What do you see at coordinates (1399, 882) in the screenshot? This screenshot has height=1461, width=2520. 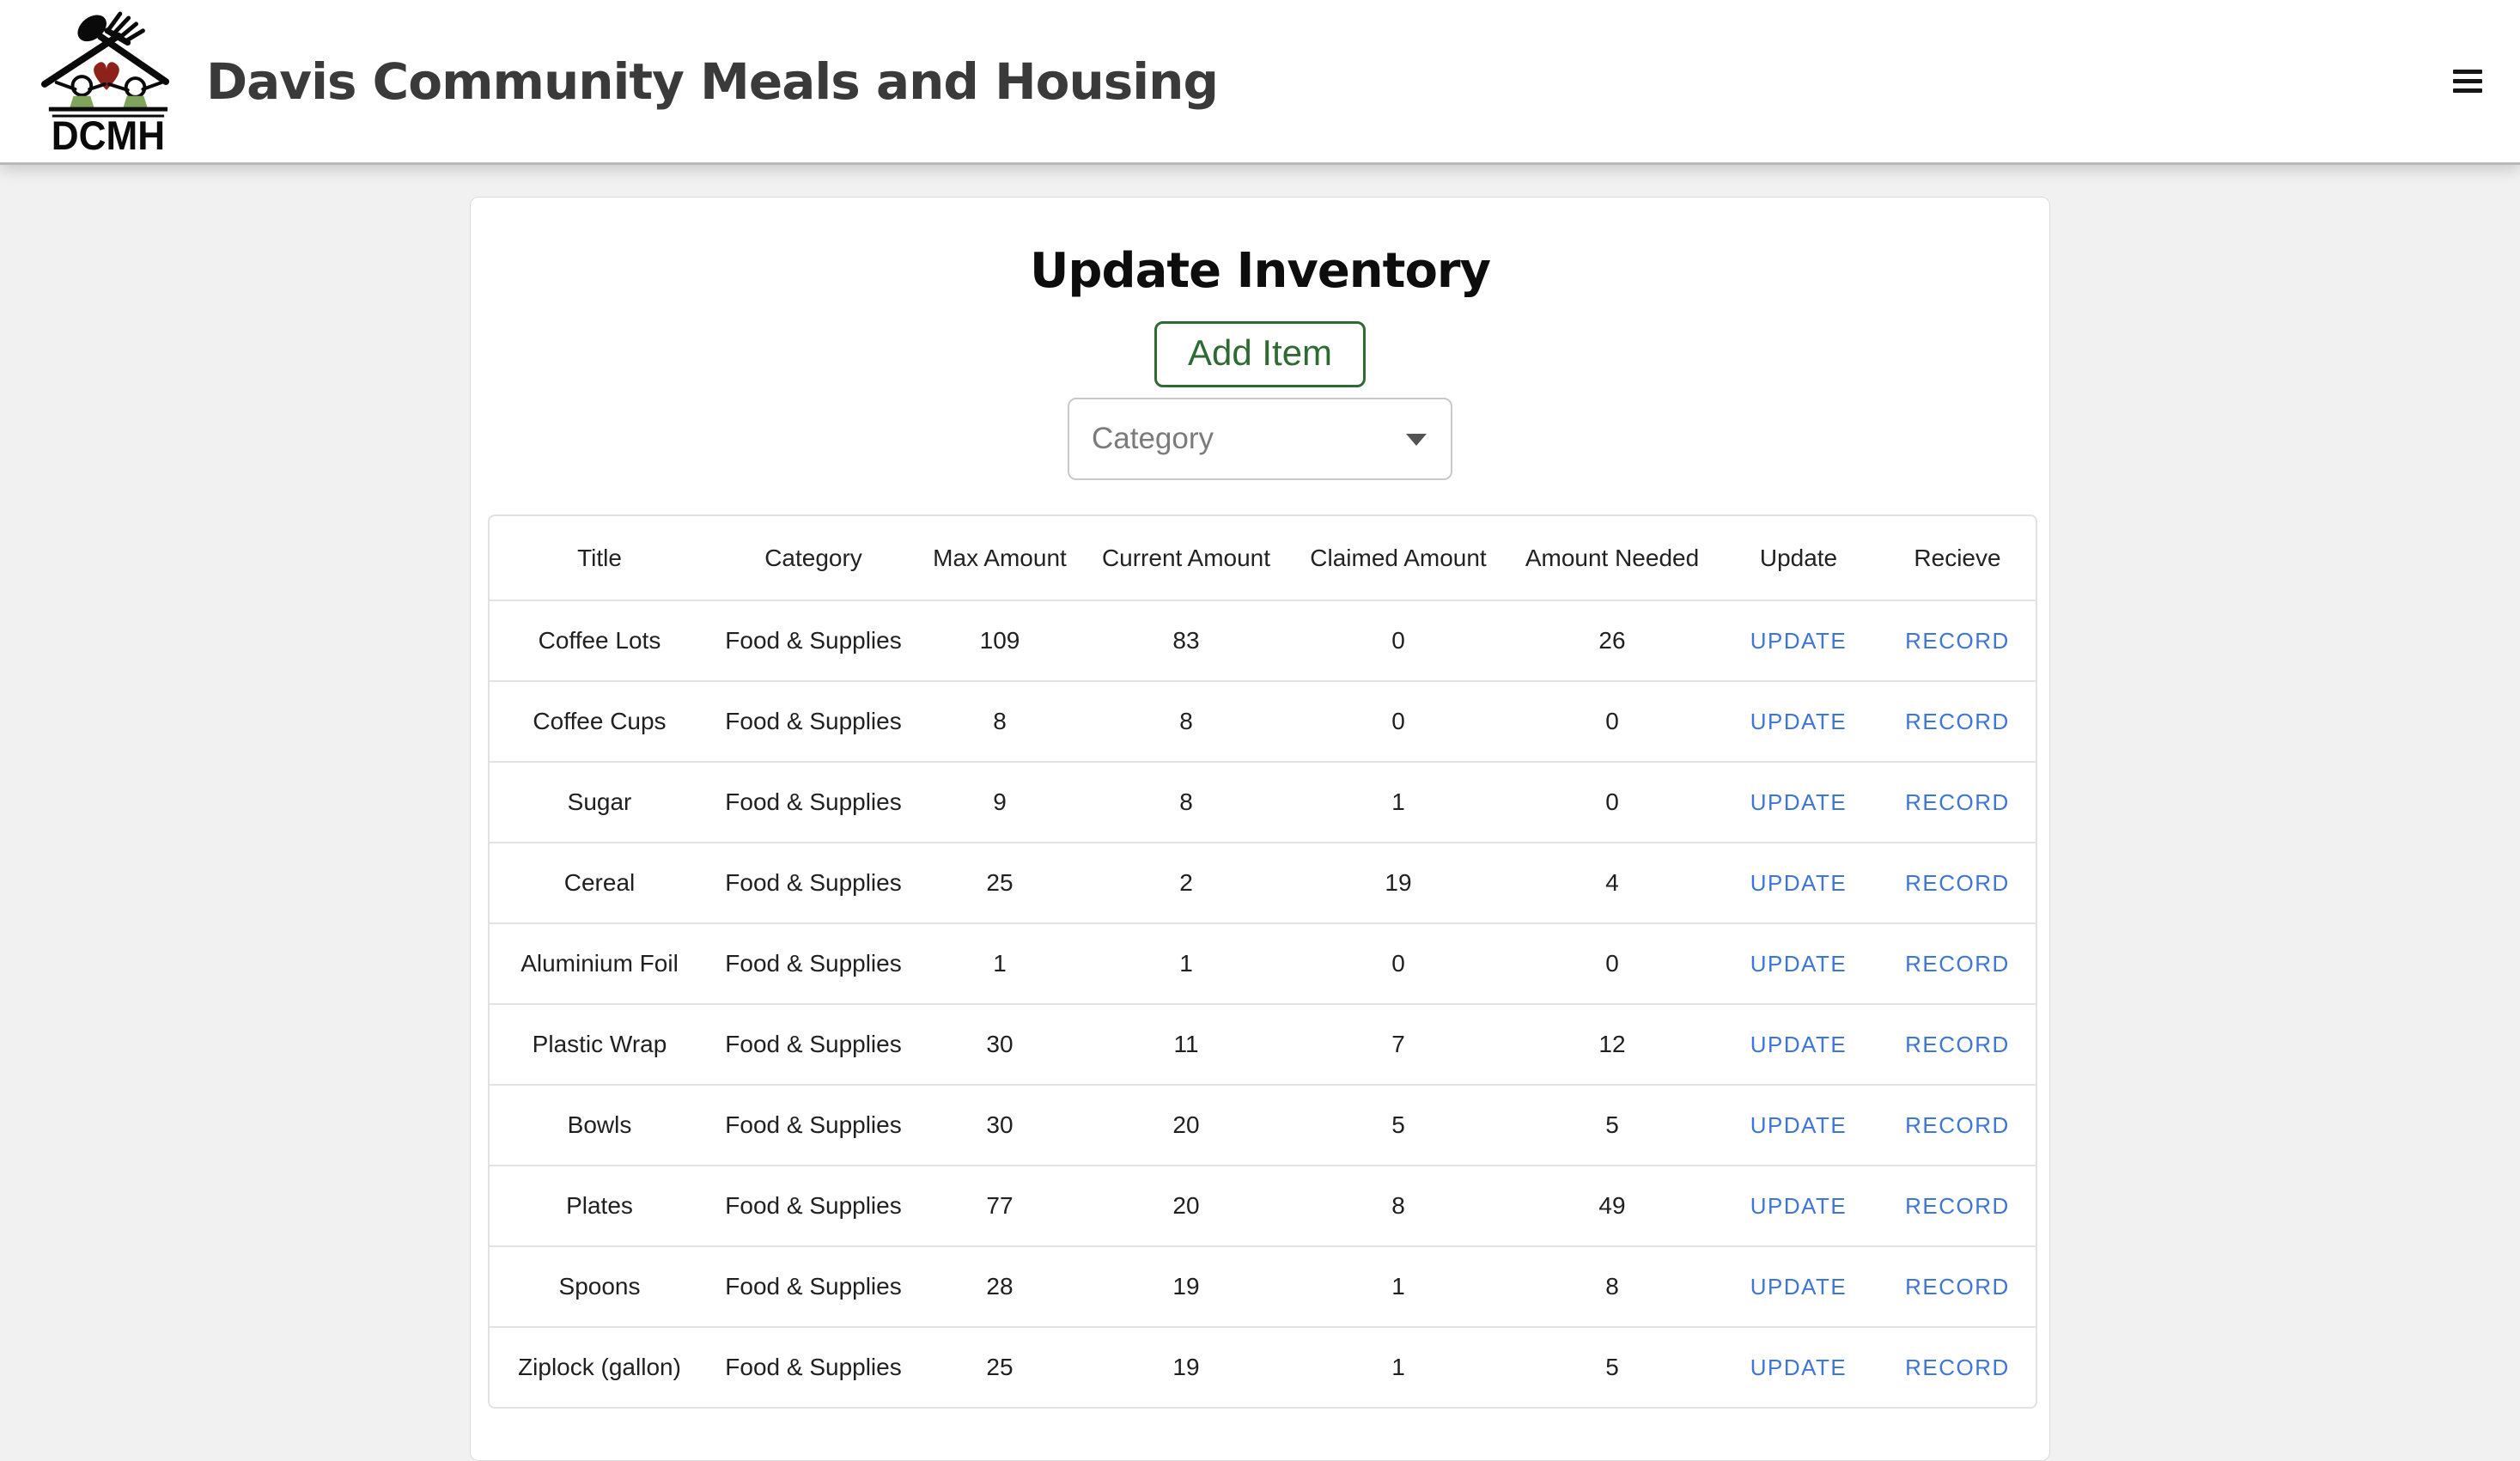 I see `cell-claimed-amount: 19` at bounding box center [1399, 882].